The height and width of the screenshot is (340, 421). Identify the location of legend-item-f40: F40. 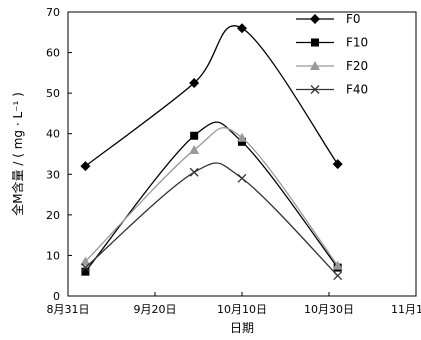
(332, 90).